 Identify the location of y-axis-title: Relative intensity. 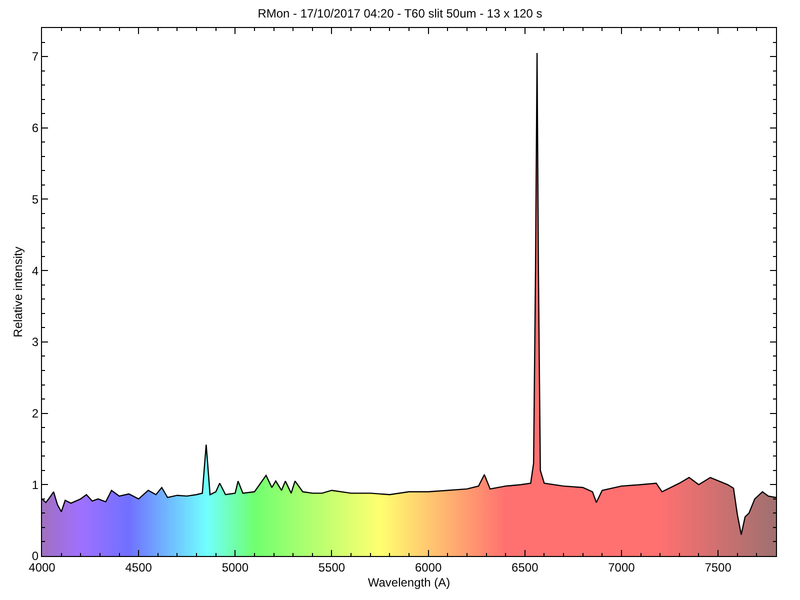
(18, 292).